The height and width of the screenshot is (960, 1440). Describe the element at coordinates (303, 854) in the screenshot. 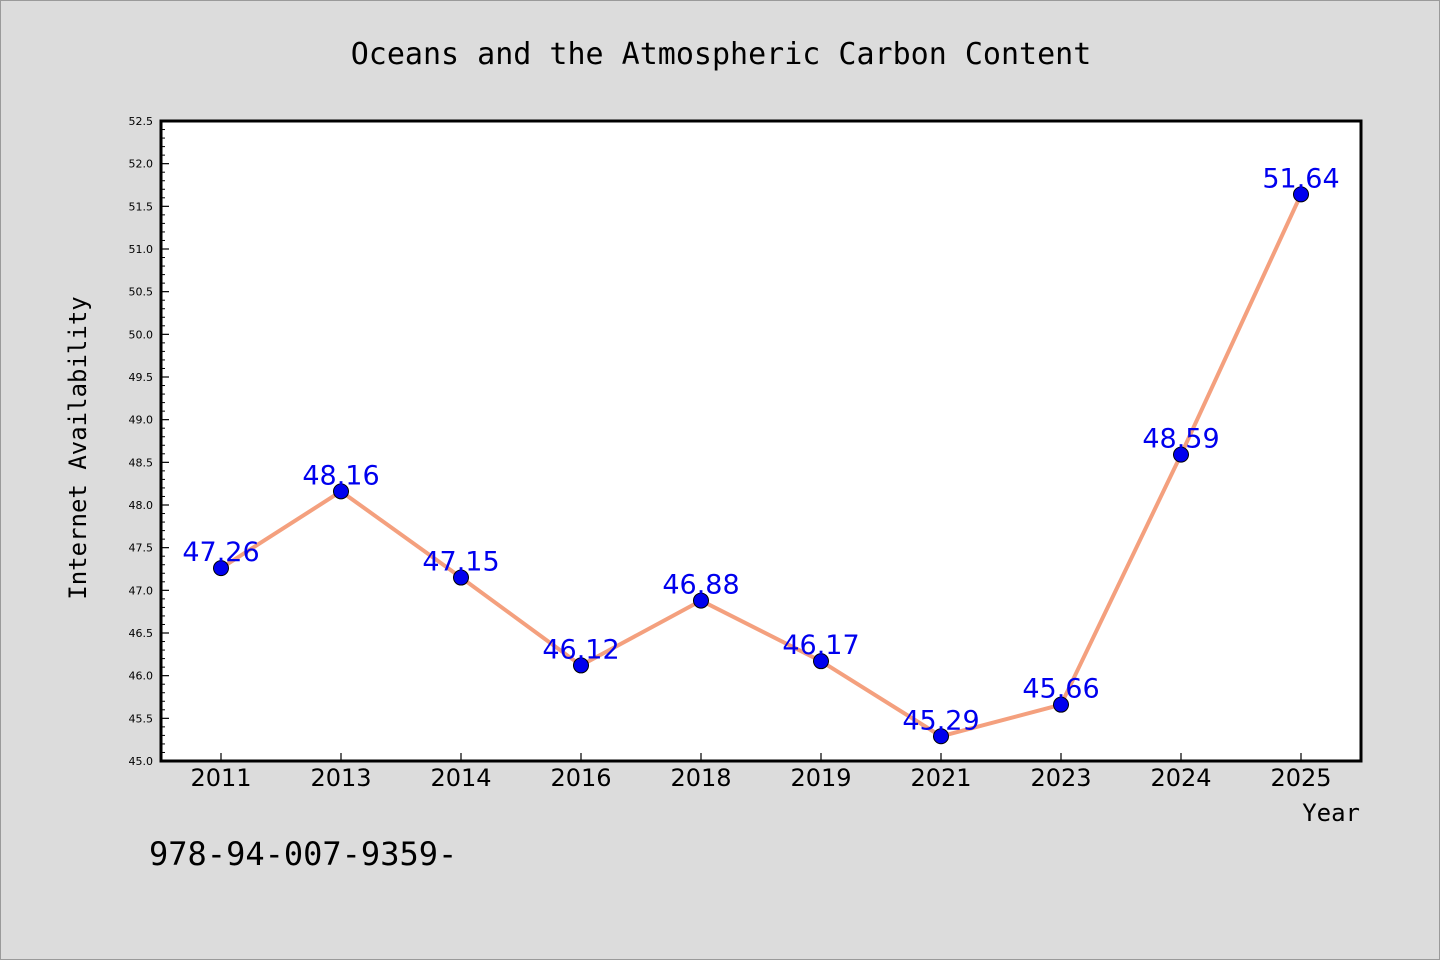

I see `isbn-annotation: 978-94-007-9359-` at that location.